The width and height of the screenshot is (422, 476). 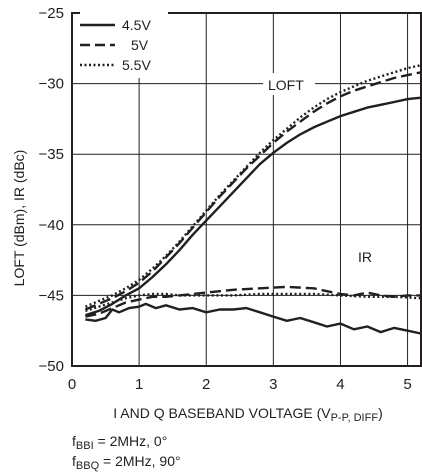 What do you see at coordinates (51, 295) in the screenshot?
I see `y-tick-label: −45` at bounding box center [51, 295].